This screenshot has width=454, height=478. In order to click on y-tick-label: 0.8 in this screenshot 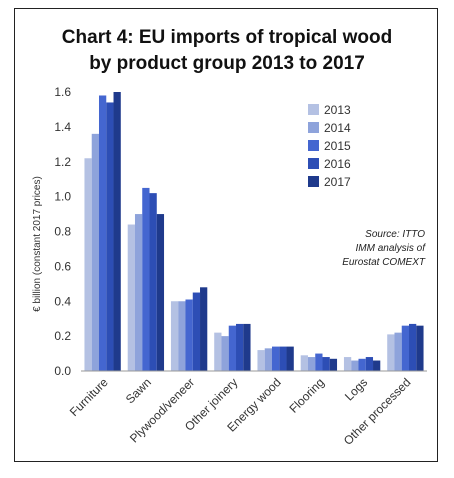, I will do `click(62, 232)`.